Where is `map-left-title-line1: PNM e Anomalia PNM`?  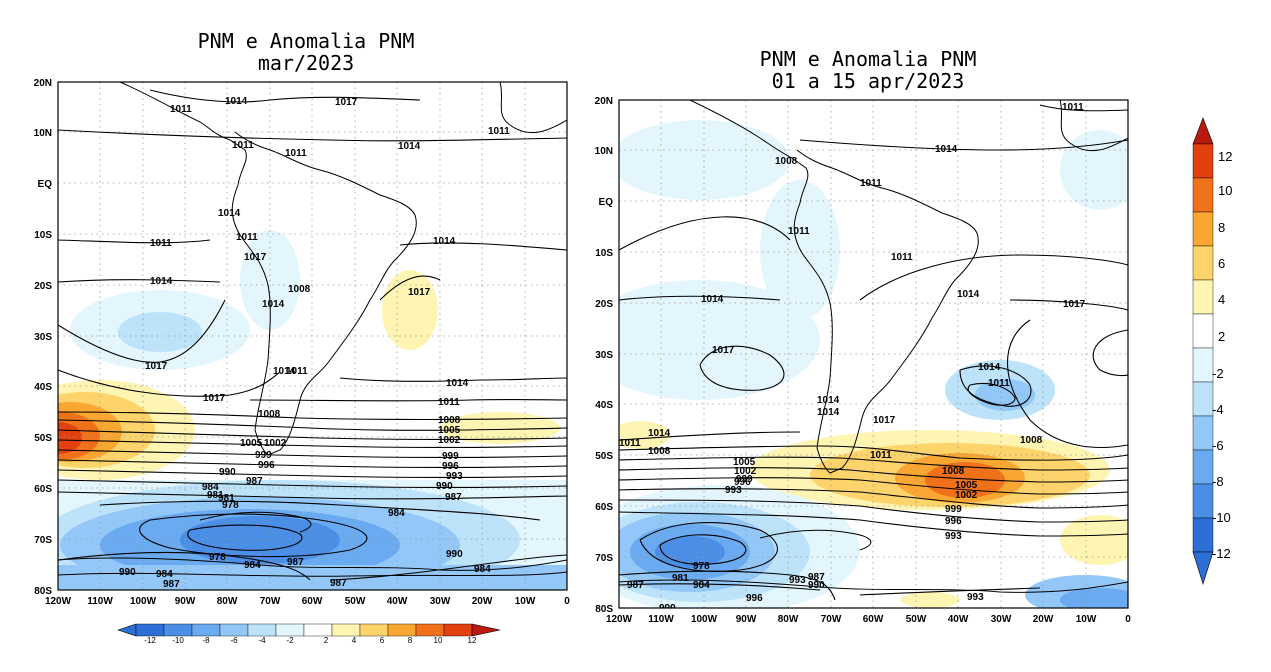
map-left-title-line1: PNM e Anomalia PNM is located at coordinates (306, 41).